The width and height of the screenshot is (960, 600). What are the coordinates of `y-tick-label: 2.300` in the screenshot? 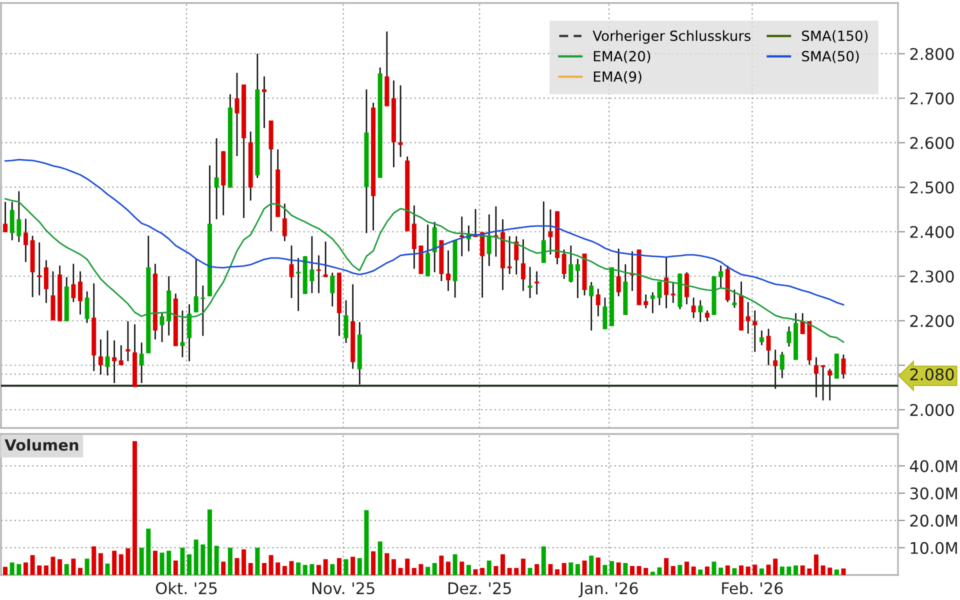 It's located at (932, 276).